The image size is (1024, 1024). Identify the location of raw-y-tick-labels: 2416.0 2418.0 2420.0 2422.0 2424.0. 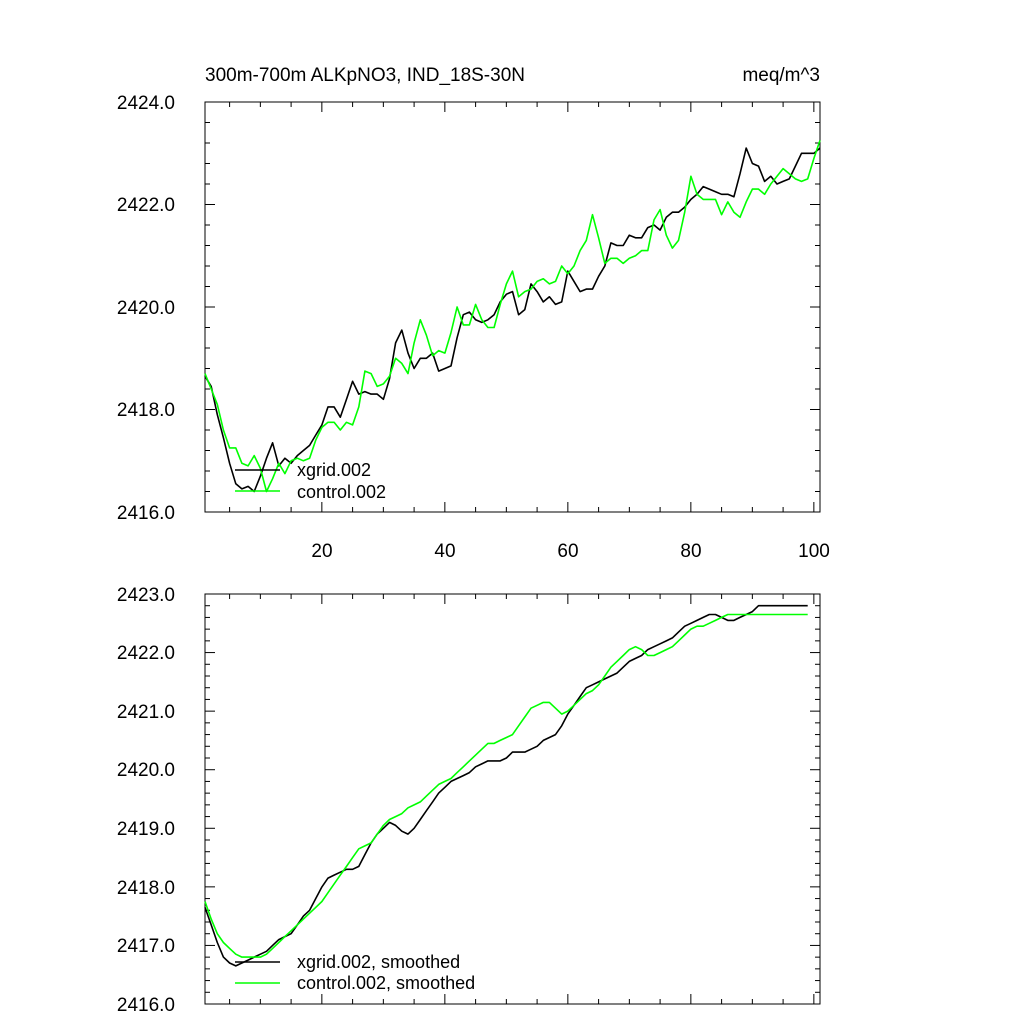
(146, 308).